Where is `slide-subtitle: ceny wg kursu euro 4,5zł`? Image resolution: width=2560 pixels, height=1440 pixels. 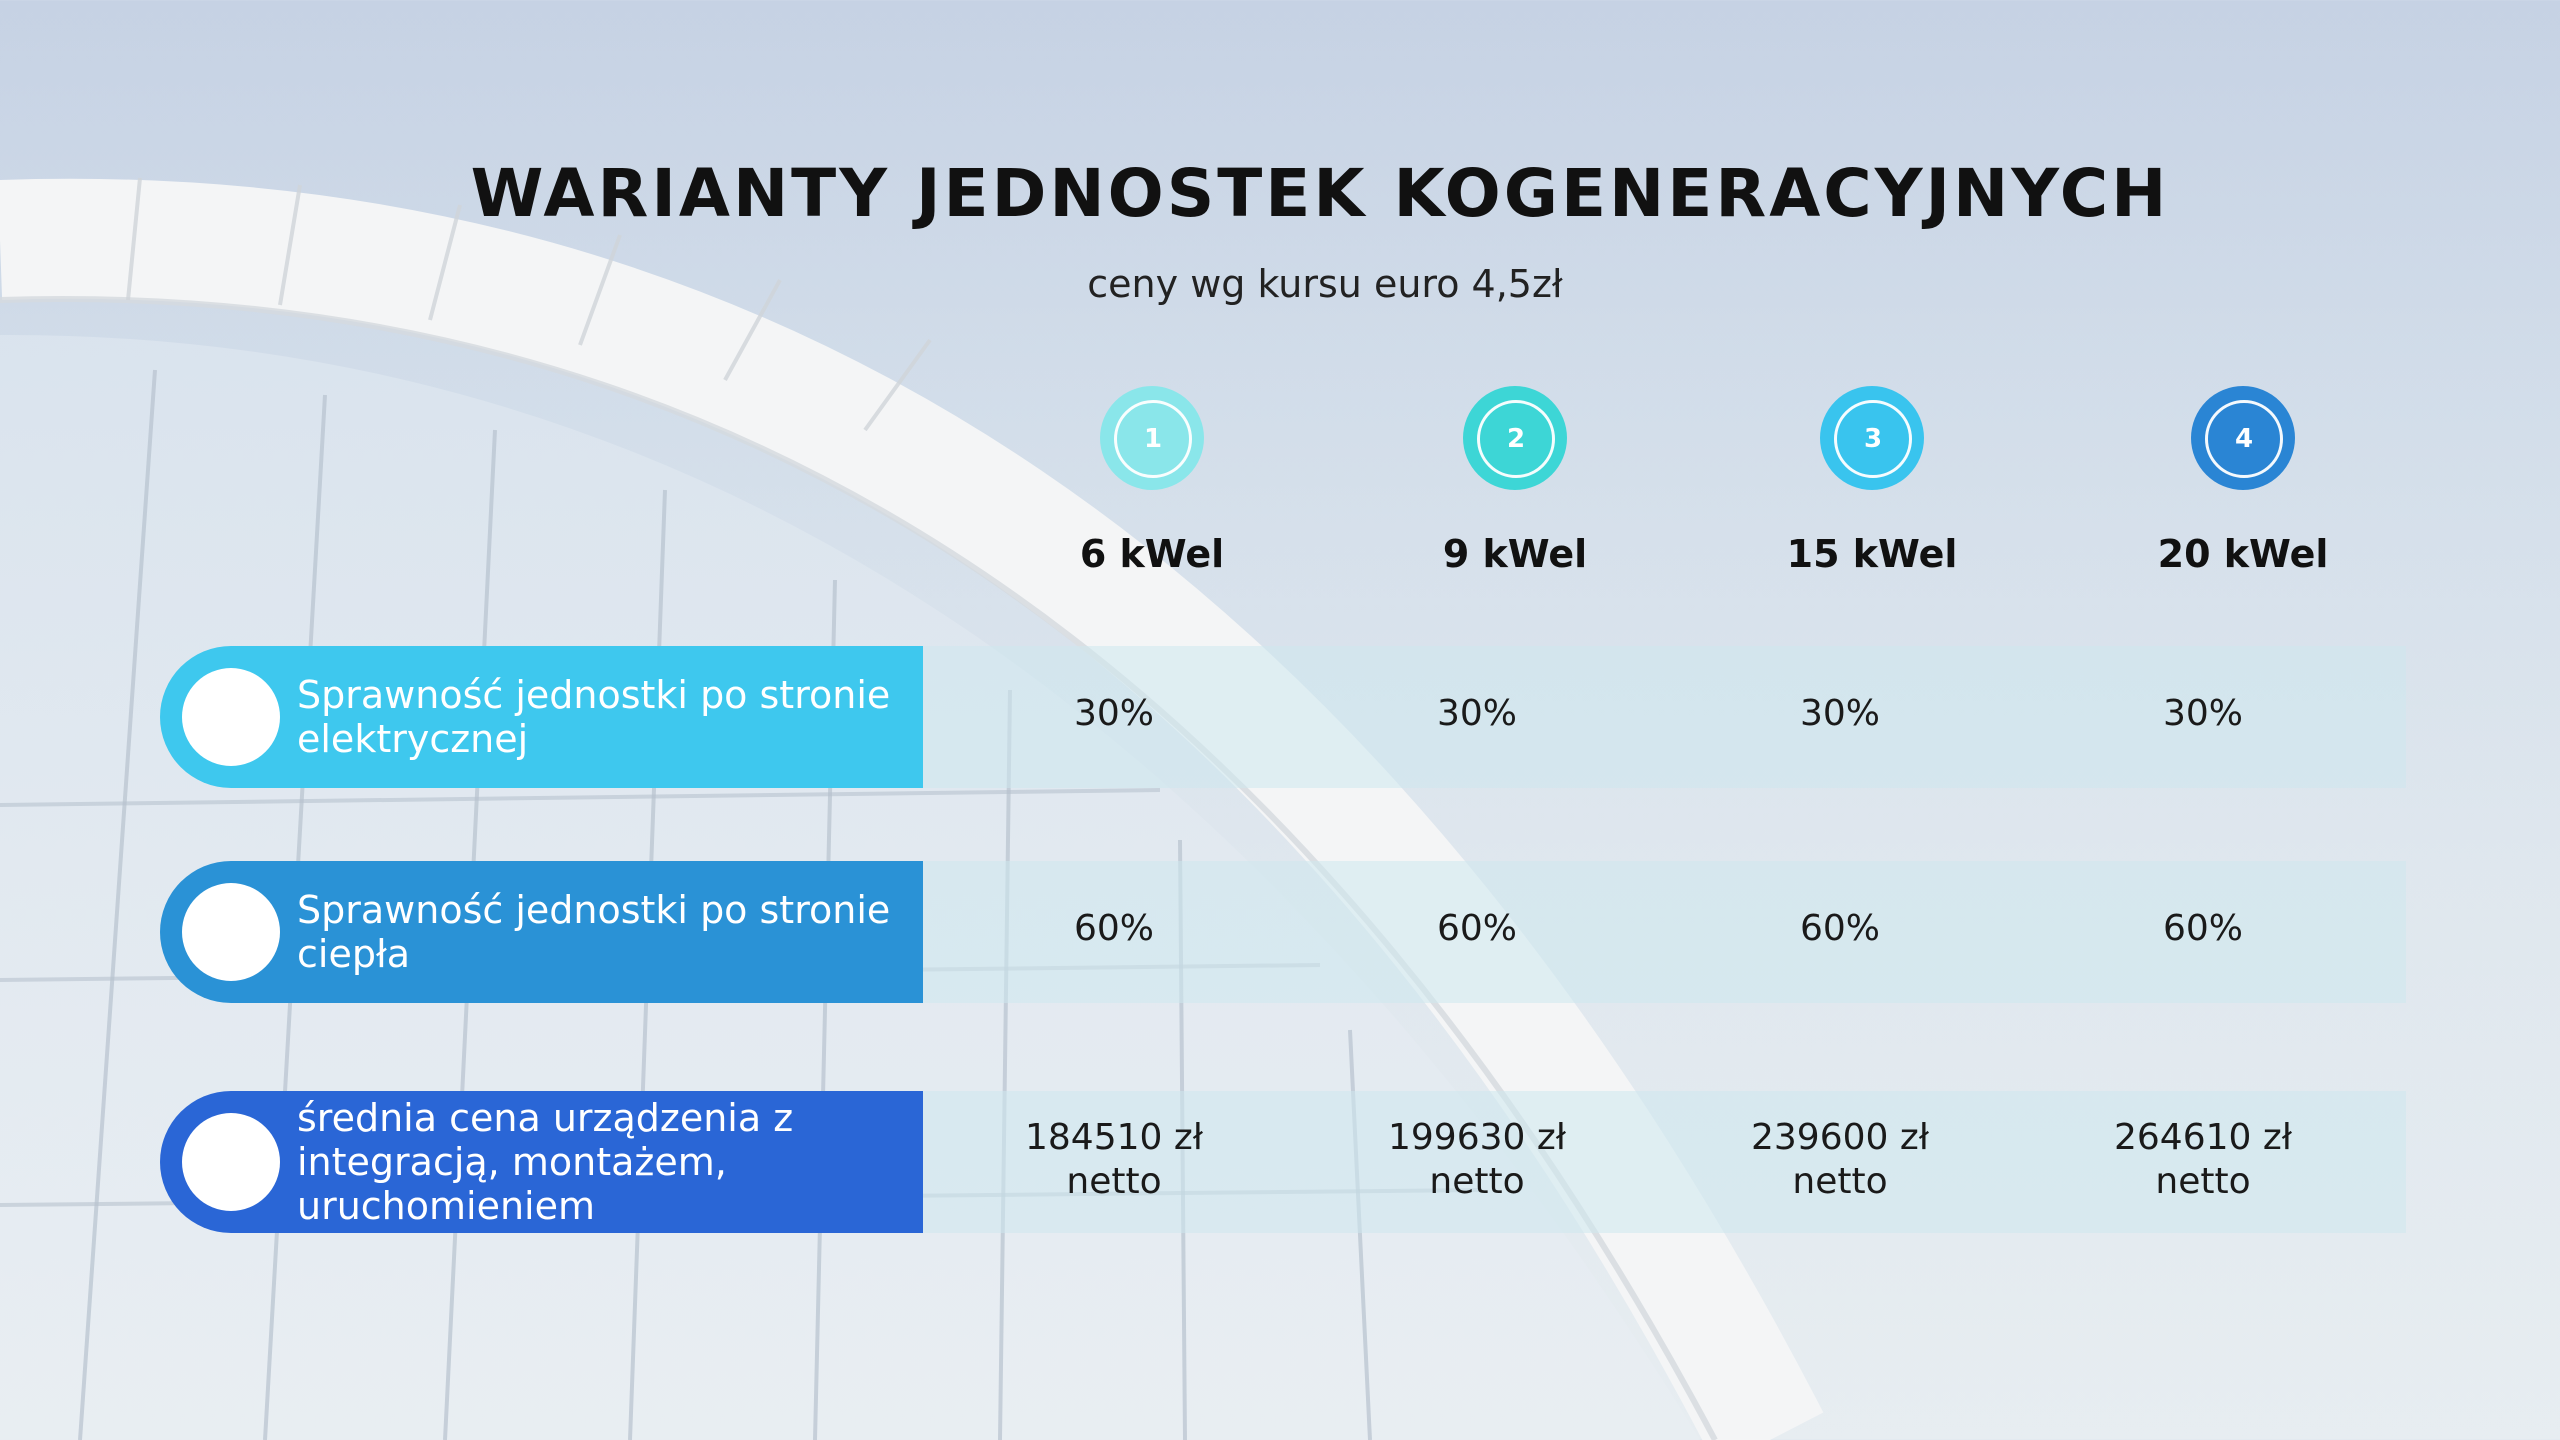
slide-subtitle: ceny wg kursu euro 4,5zł is located at coordinates (1325, 284).